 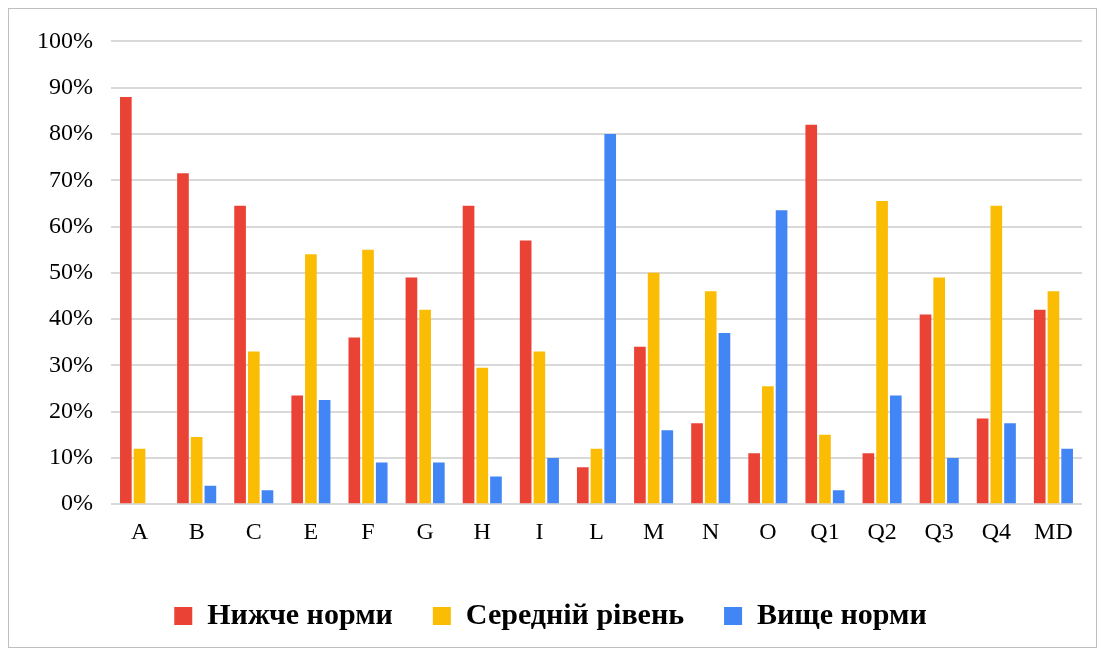 I want to click on x-tick-label: I, so click(x=539, y=530).